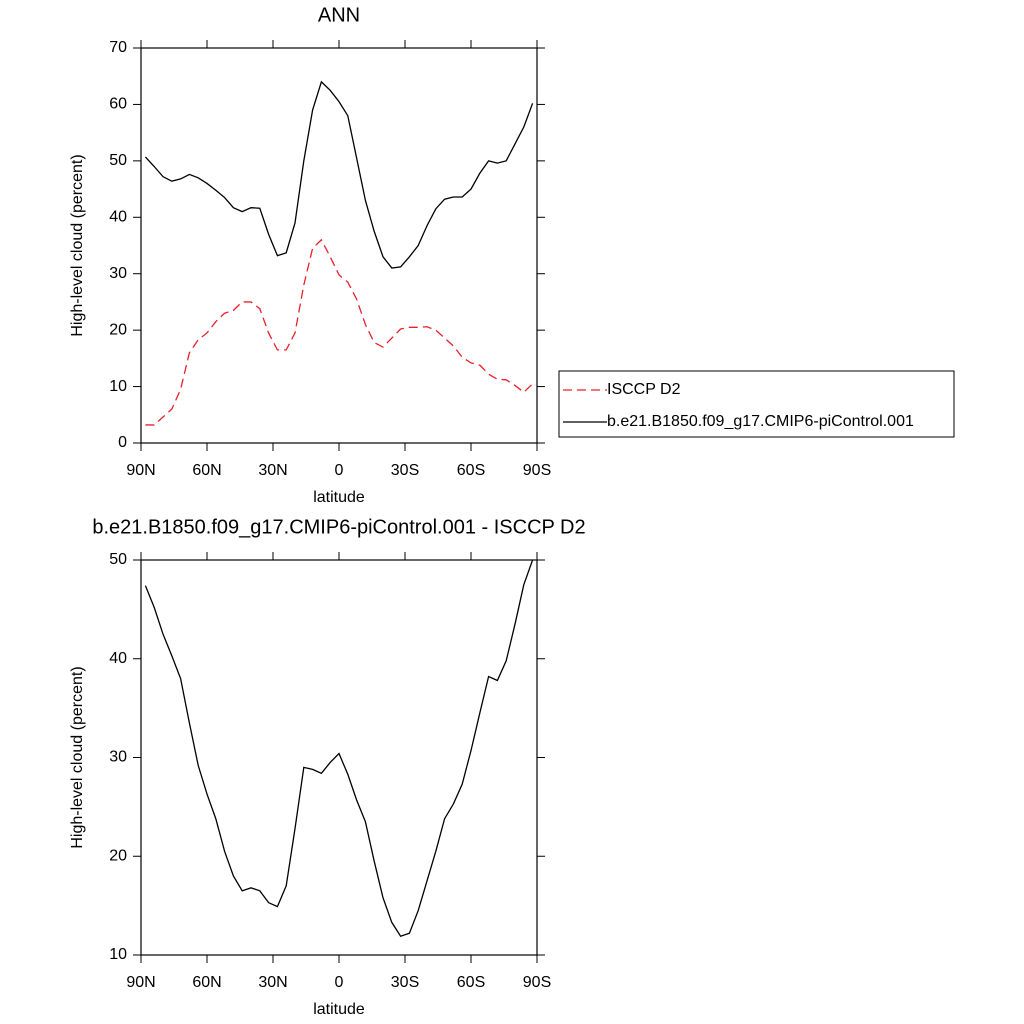 The width and height of the screenshot is (1024, 1024). Describe the element at coordinates (644, 389) in the screenshot. I see `legend-label: ISCCP D2` at that location.